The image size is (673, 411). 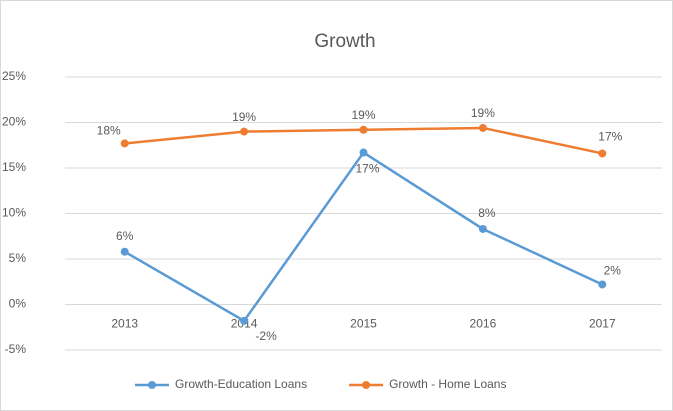 What do you see at coordinates (266, 336) in the screenshot?
I see `data-label: -2%` at bounding box center [266, 336].